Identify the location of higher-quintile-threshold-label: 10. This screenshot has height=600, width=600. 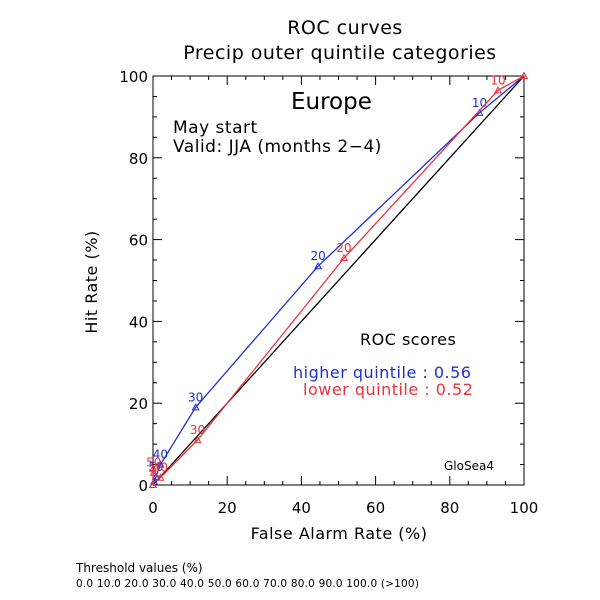
(479, 103).